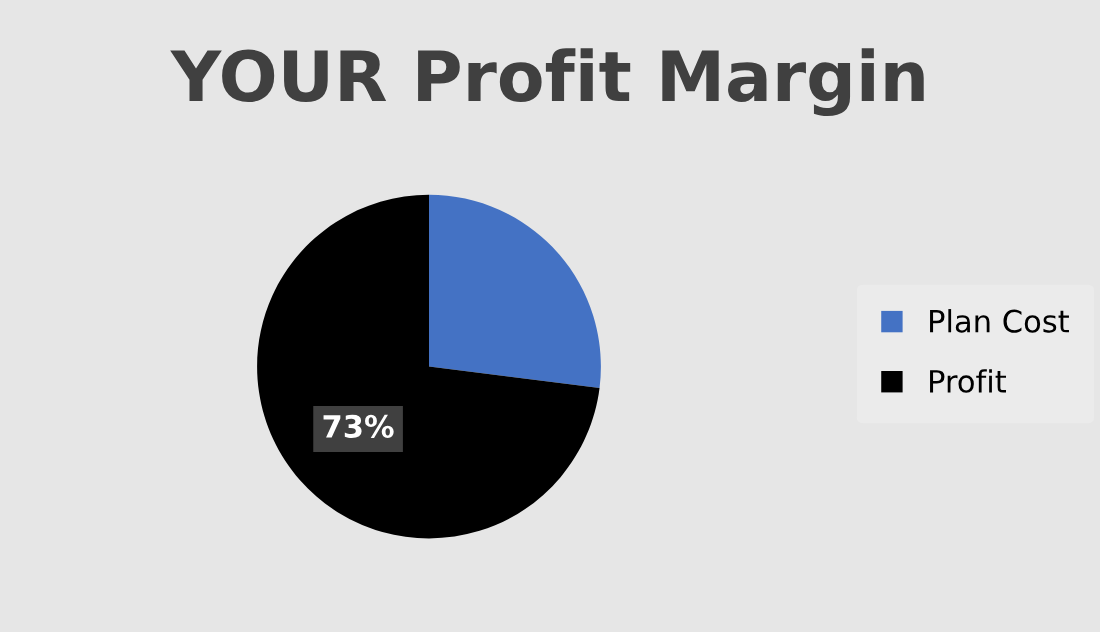  I want to click on chart-title: YOUR Profit Margin, so click(547, 82).